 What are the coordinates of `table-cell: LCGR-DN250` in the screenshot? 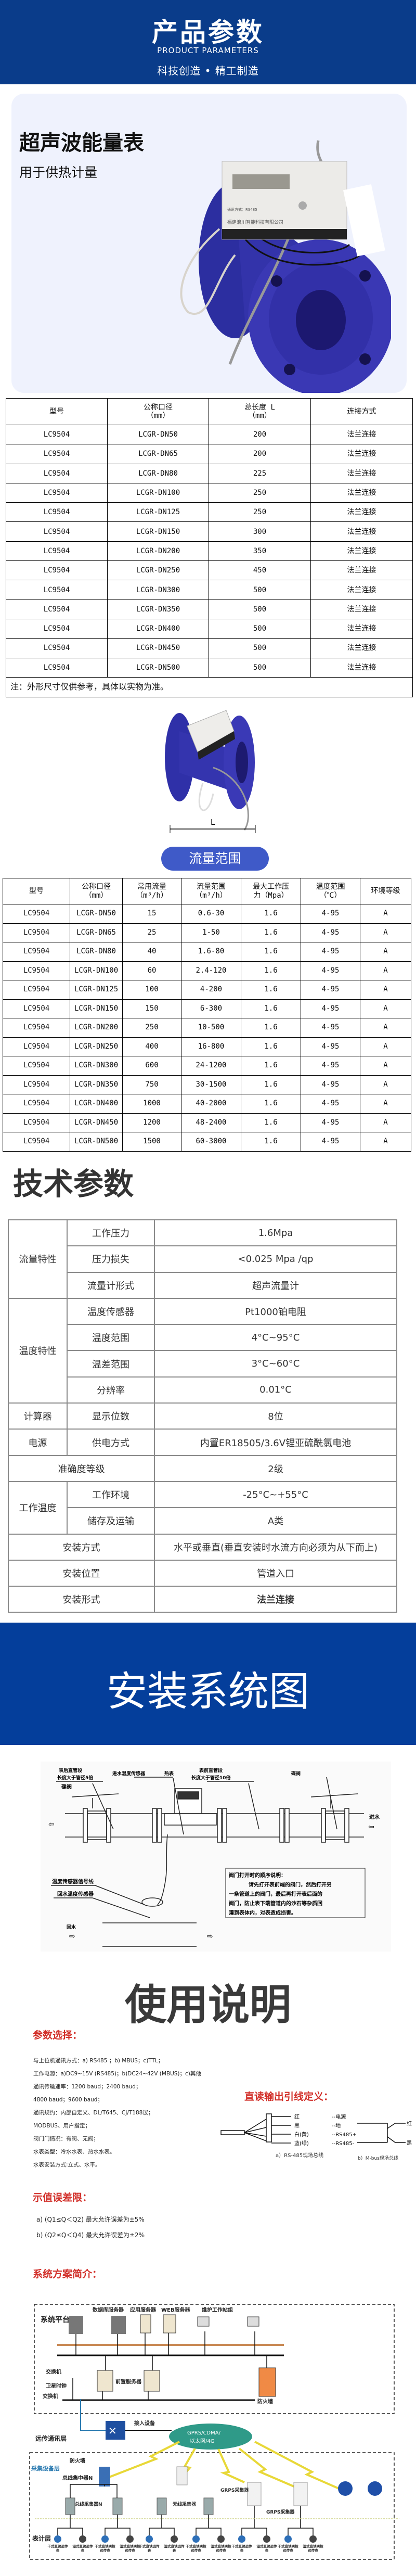 It's located at (158, 570).